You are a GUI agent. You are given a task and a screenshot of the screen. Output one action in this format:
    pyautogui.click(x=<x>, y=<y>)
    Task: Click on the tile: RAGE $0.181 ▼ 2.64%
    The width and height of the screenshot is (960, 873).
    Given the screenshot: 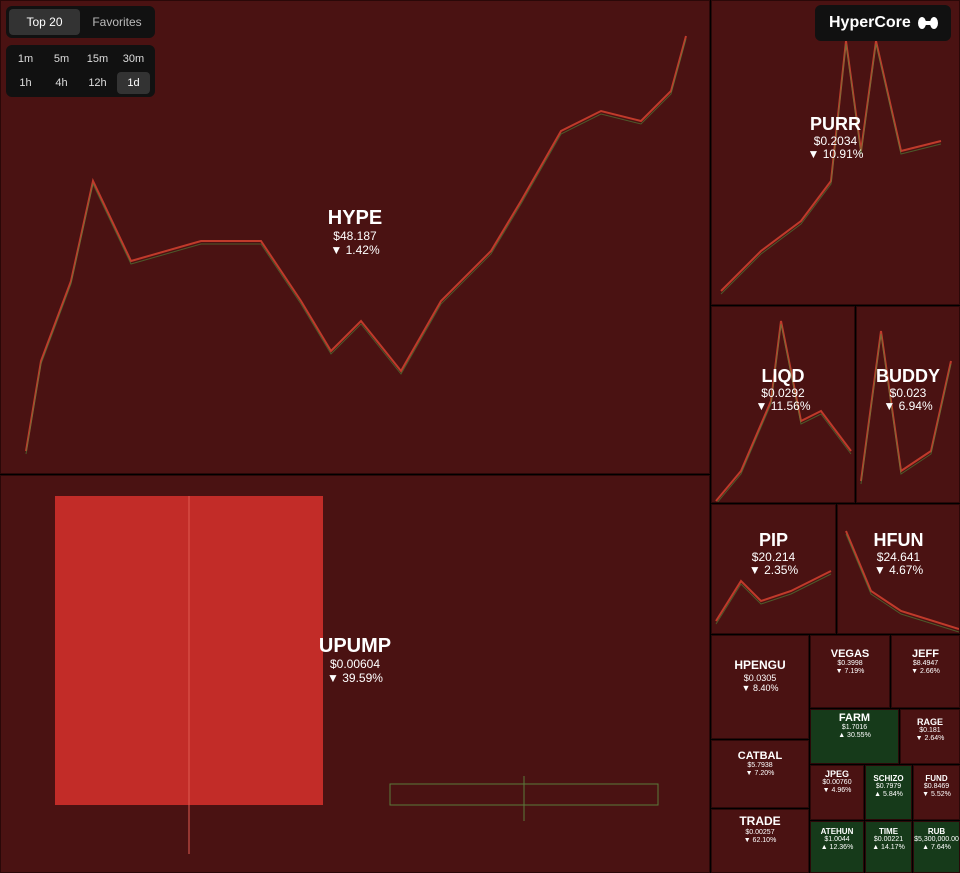 What is the action you would take?
    pyautogui.click(x=930, y=736)
    